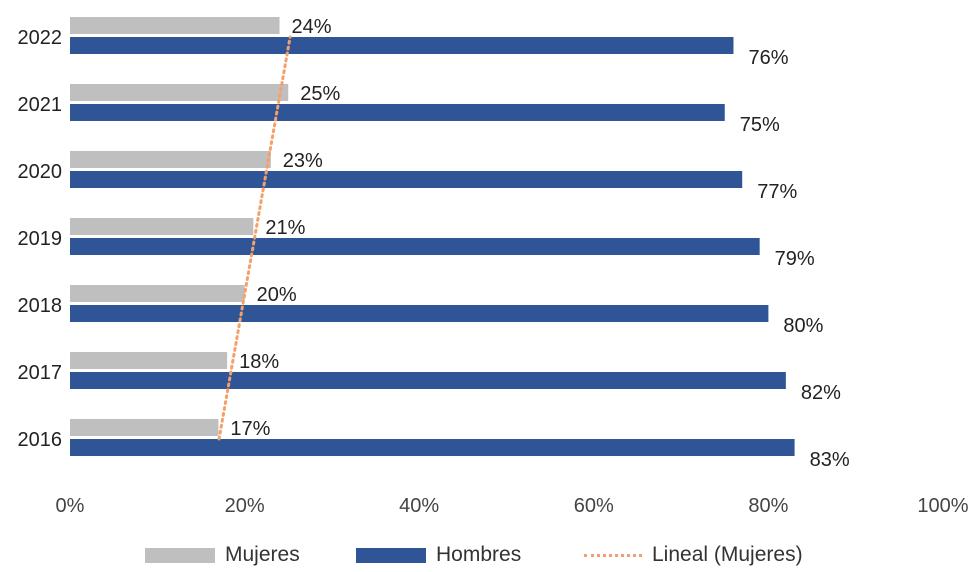  Describe the element at coordinates (277, 295) in the screenshot. I see `data-label-mujeres-2018: 20%` at that location.